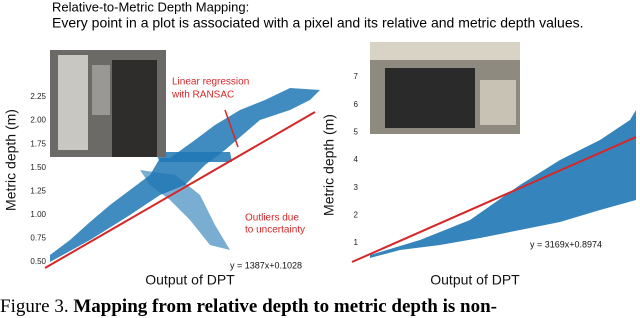  What do you see at coordinates (38, 190) in the screenshot?
I see `y-tick-label: 1.25` at bounding box center [38, 190].